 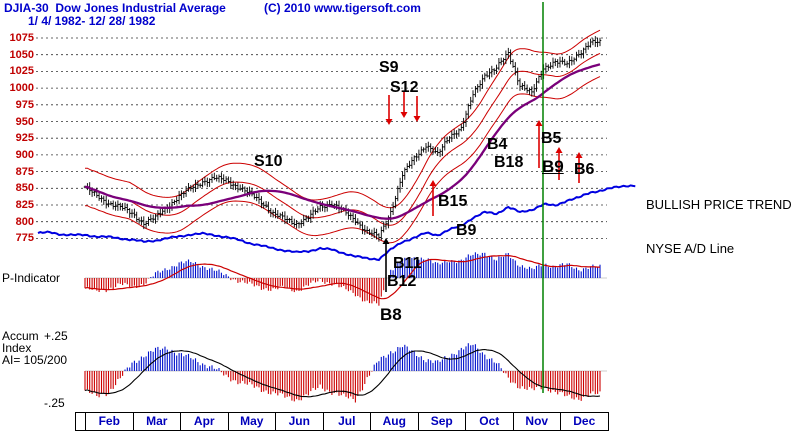 I want to click on price-axis-label: 1075, so click(x=21, y=38).